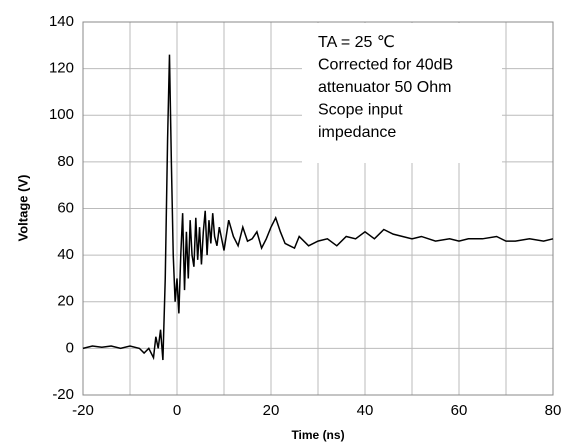 The width and height of the screenshot is (577, 445). I want to click on y-tick-label: 120, so click(61, 68).